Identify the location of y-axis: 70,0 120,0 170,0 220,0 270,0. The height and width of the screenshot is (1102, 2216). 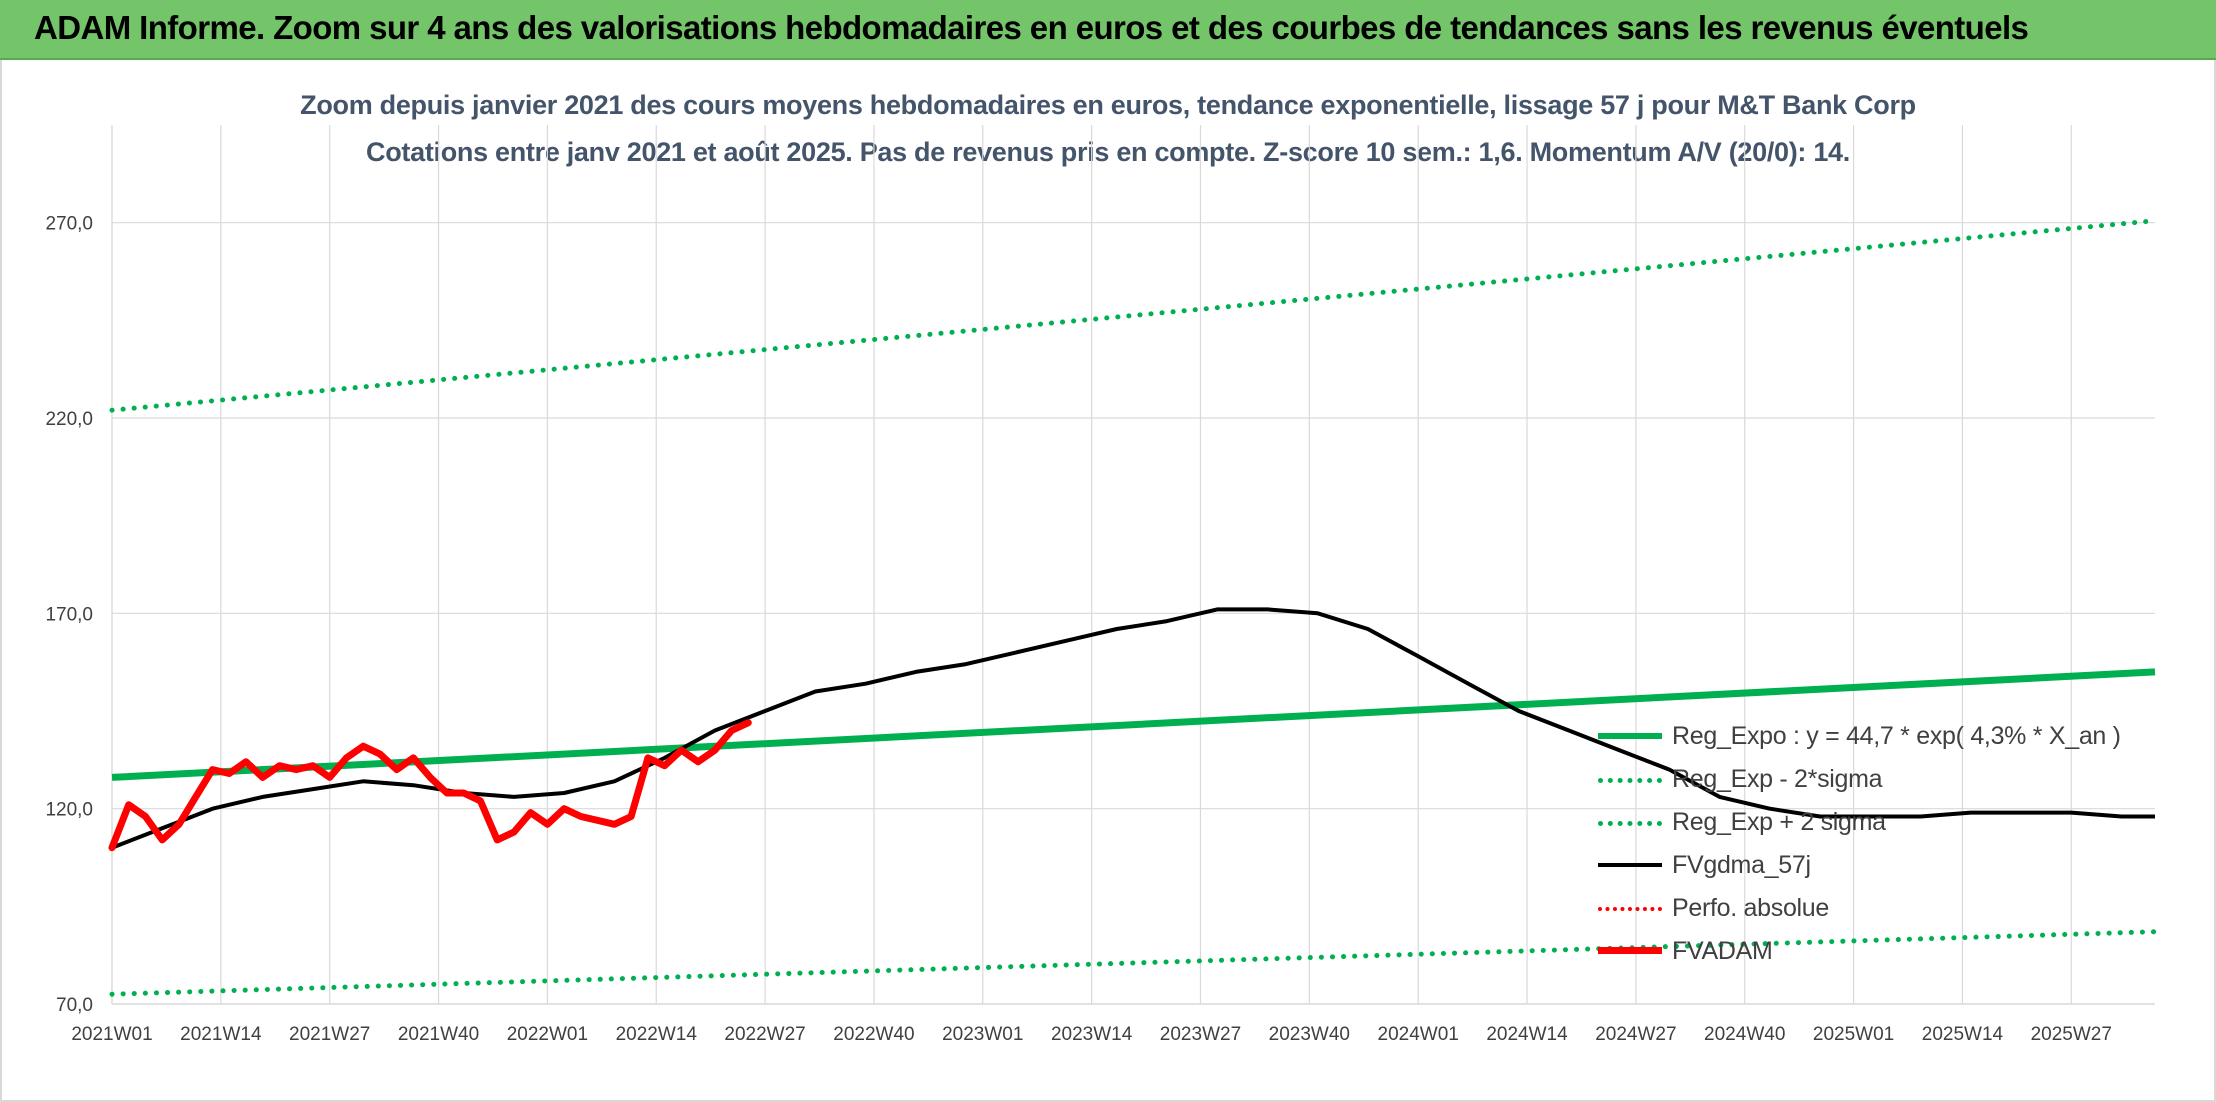
(69, 615).